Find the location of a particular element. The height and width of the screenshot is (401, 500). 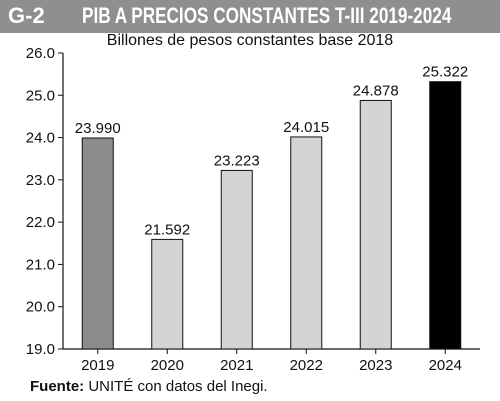

bar-2023 is located at coordinates (375, 224).